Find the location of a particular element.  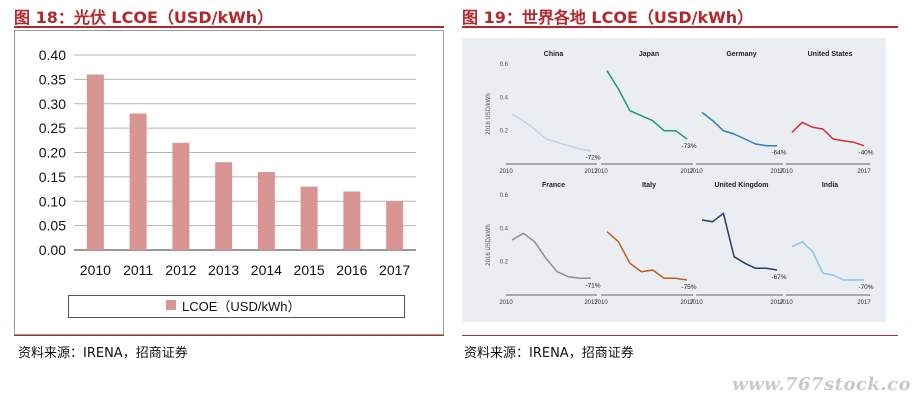

change-annotation: -72% is located at coordinates (592, 158).